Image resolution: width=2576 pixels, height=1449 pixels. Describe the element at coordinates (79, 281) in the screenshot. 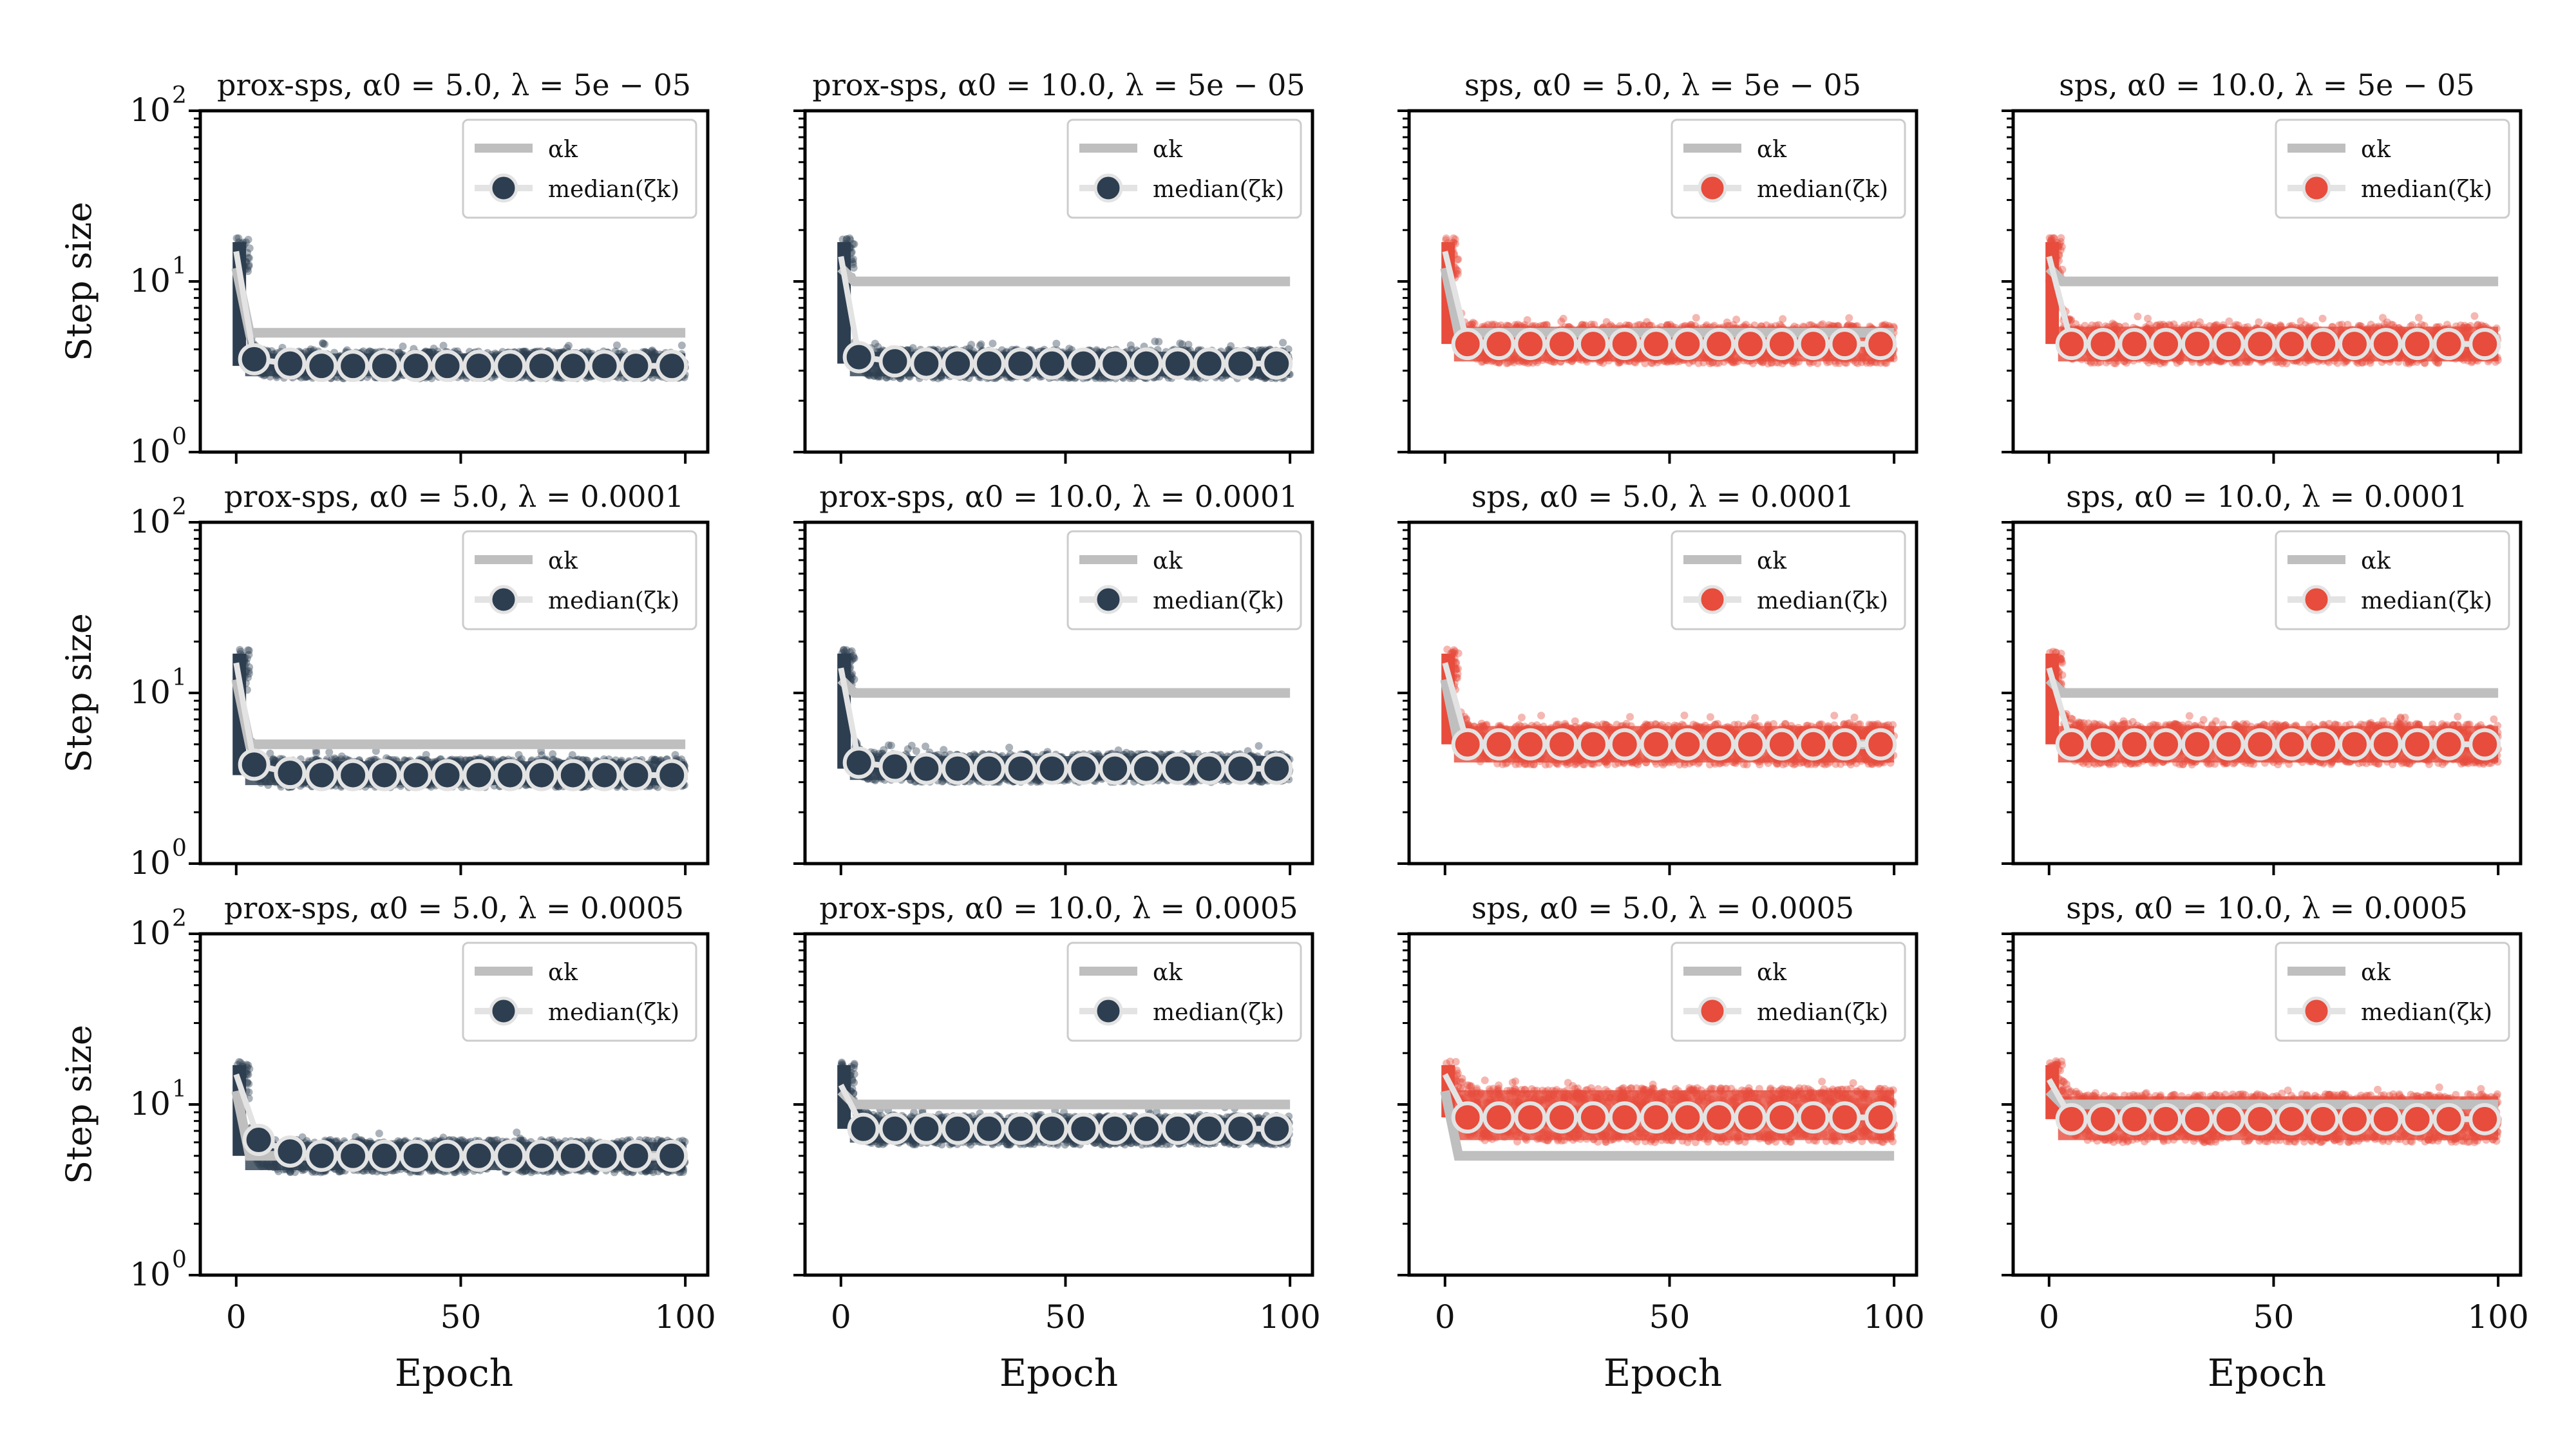

I see `y-axis-label: Step size` at that location.